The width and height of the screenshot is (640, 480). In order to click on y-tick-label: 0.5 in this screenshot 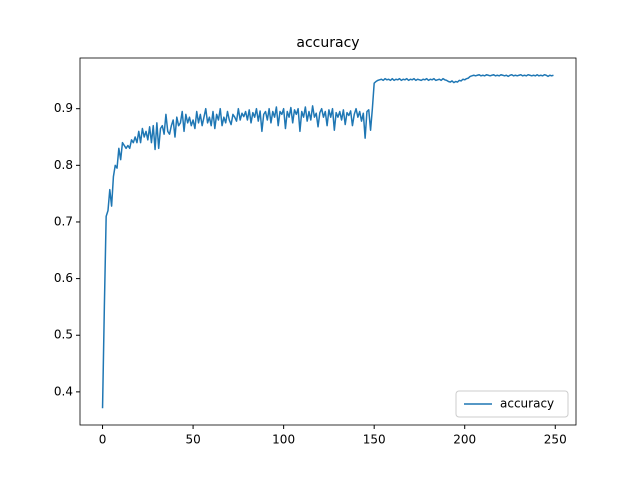, I will do `click(63, 335)`.